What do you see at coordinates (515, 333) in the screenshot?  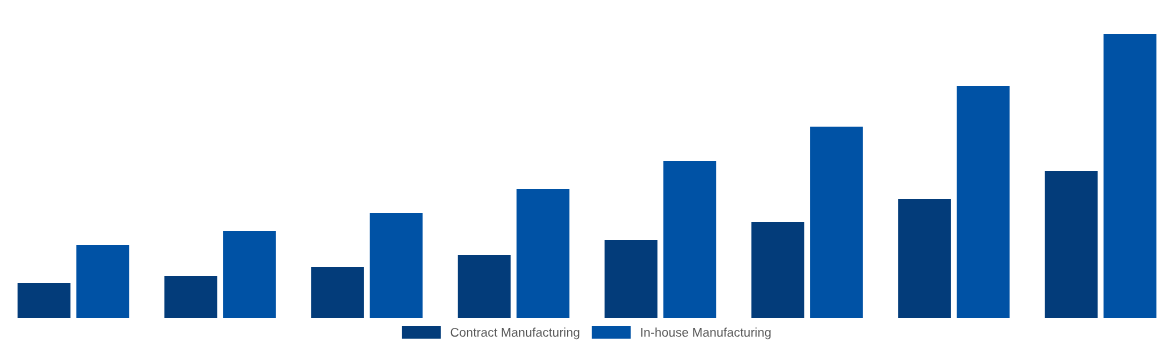 I see `legend-label: Contract Manufacturing` at bounding box center [515, 333].